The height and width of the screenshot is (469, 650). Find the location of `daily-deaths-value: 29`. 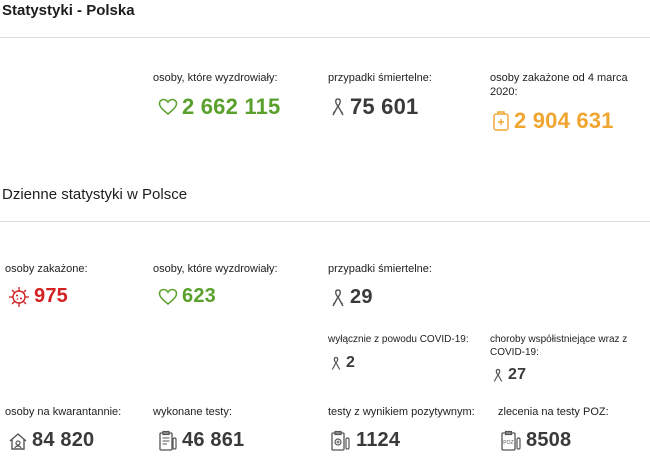

daily-deaths-value: 29 is located at coordinates (361, 297).